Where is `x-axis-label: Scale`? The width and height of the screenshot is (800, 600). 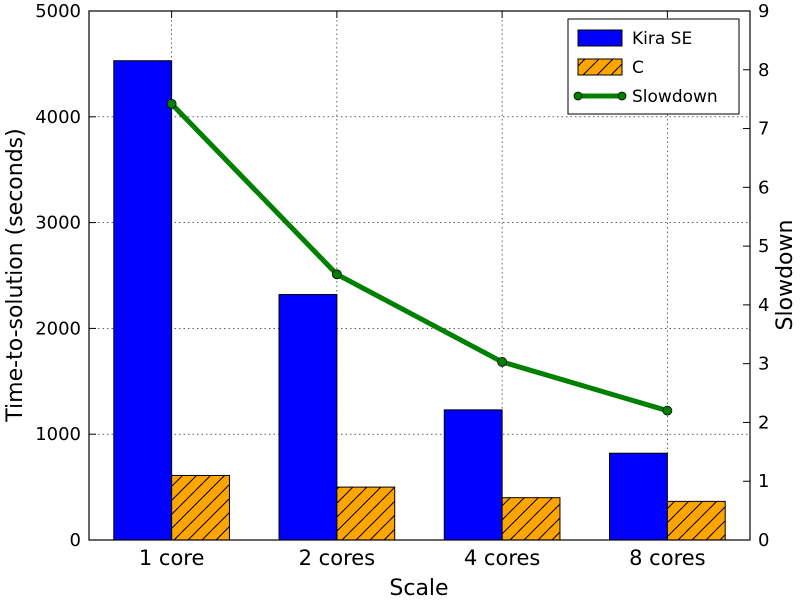 x-axis-label: Scale is located at coordinates (418, 588).